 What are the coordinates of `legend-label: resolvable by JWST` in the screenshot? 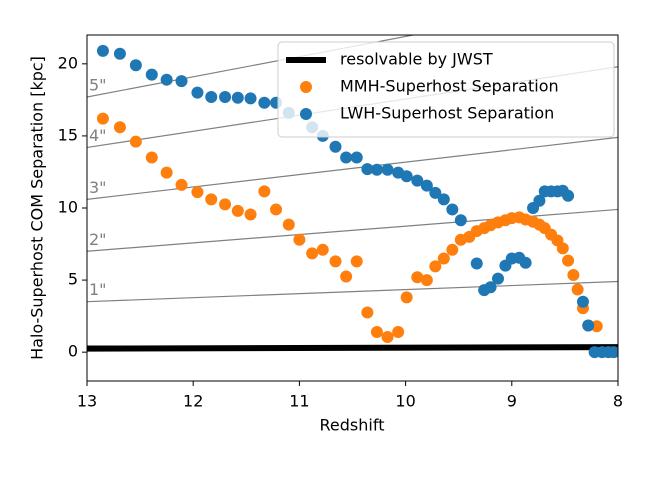 It's located at (416, 59).